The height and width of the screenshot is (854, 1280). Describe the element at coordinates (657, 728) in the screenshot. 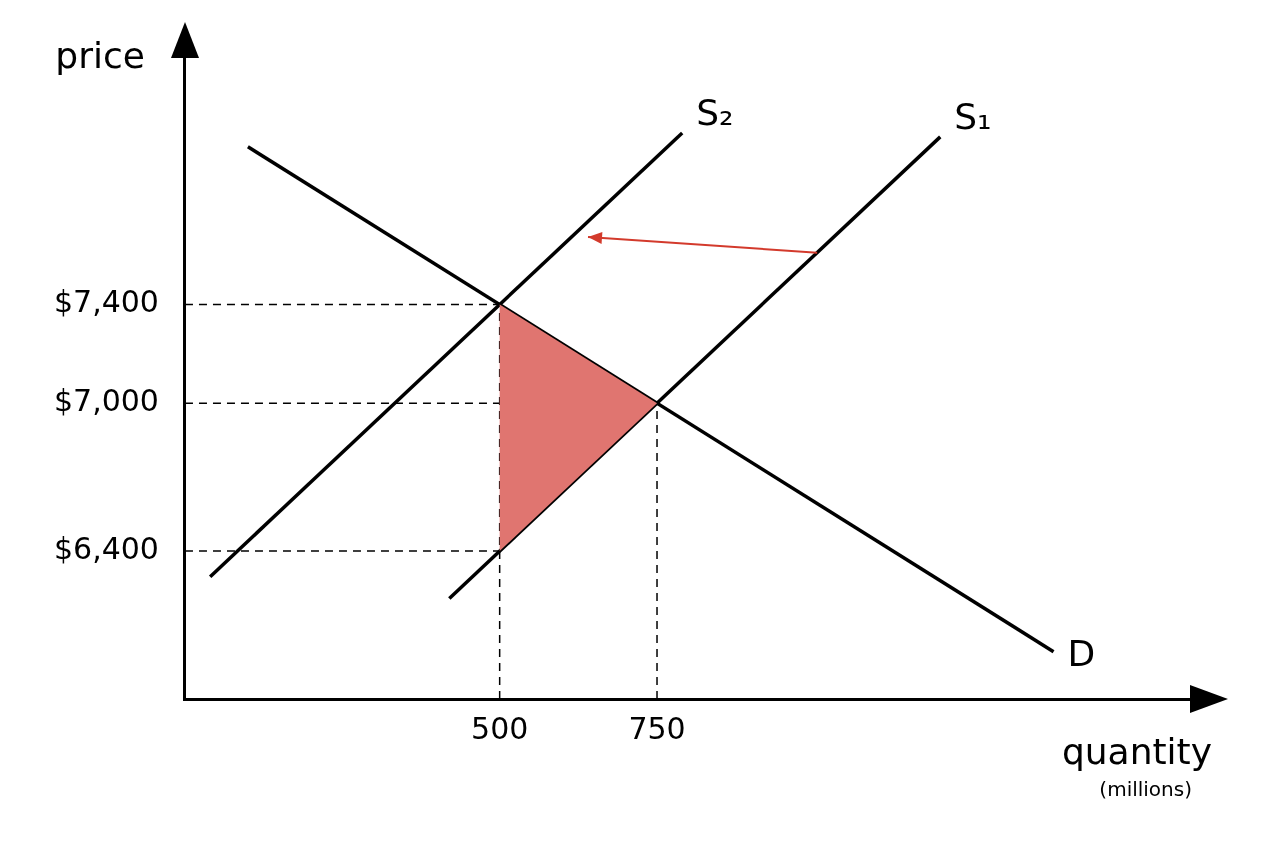

I see `x-tick-label: 750` at that location.